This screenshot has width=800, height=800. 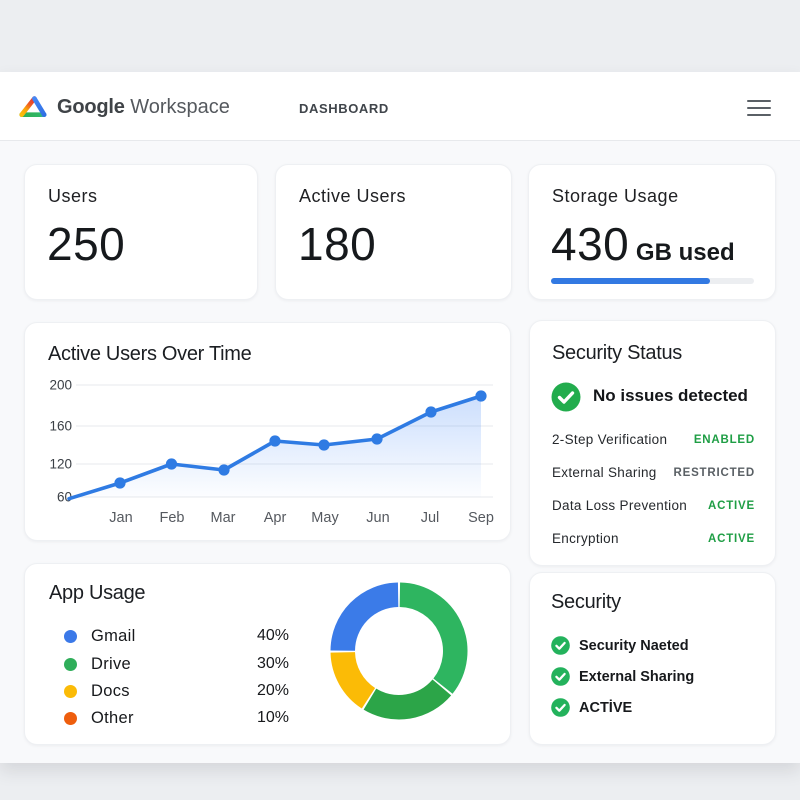 What do you see at coordinates (223, 518) in the screenshot?
I see `svg-text: Mar` at bounding box center [223, 518].